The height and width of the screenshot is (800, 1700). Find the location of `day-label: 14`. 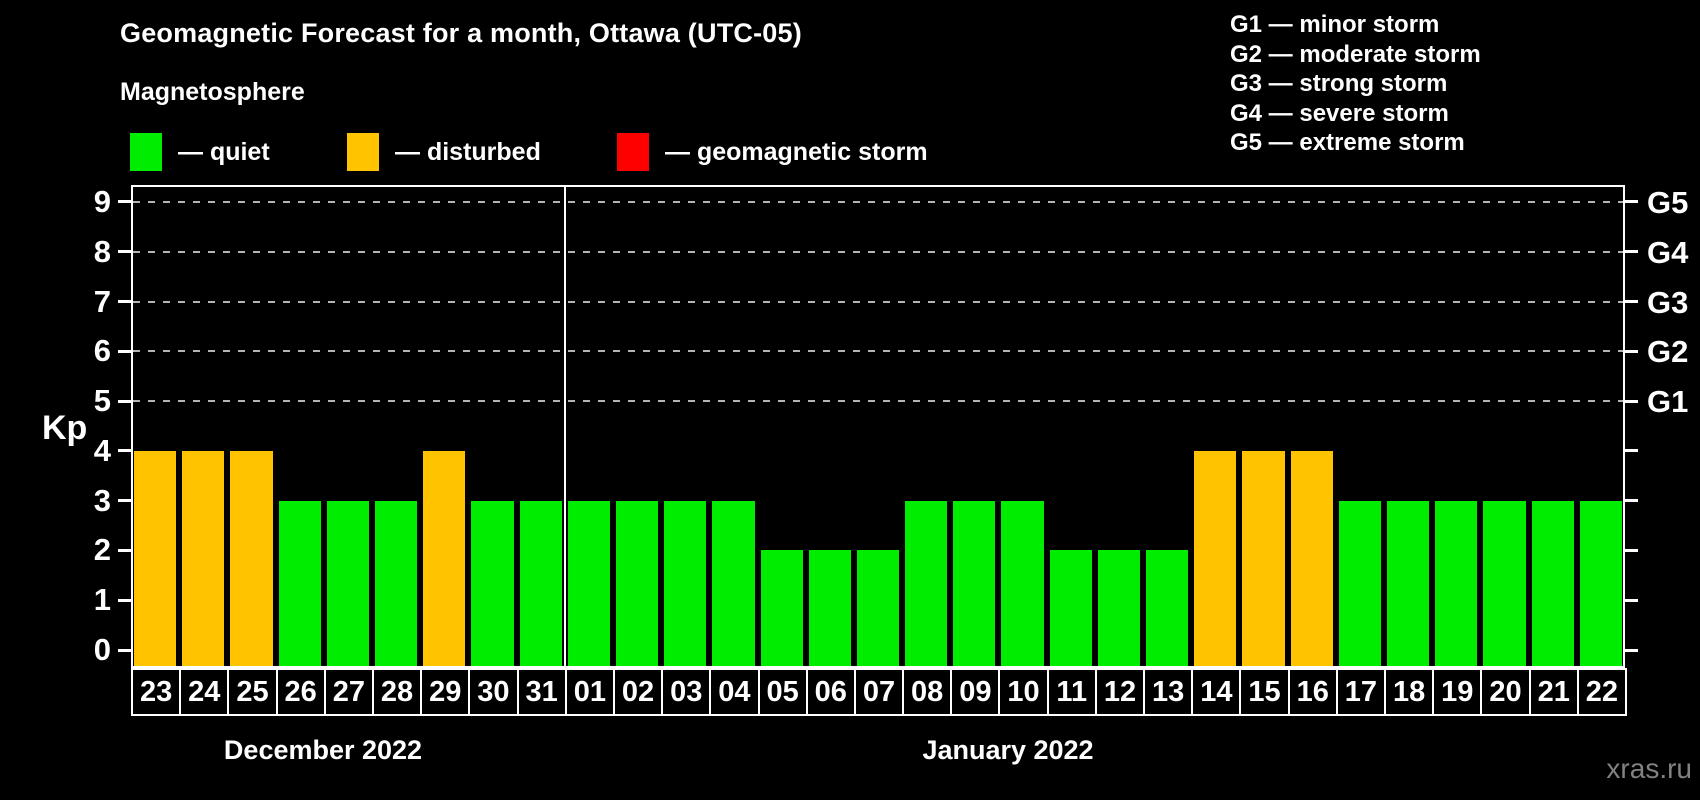

day-label: 14 is located at coordinates (1216, 692).